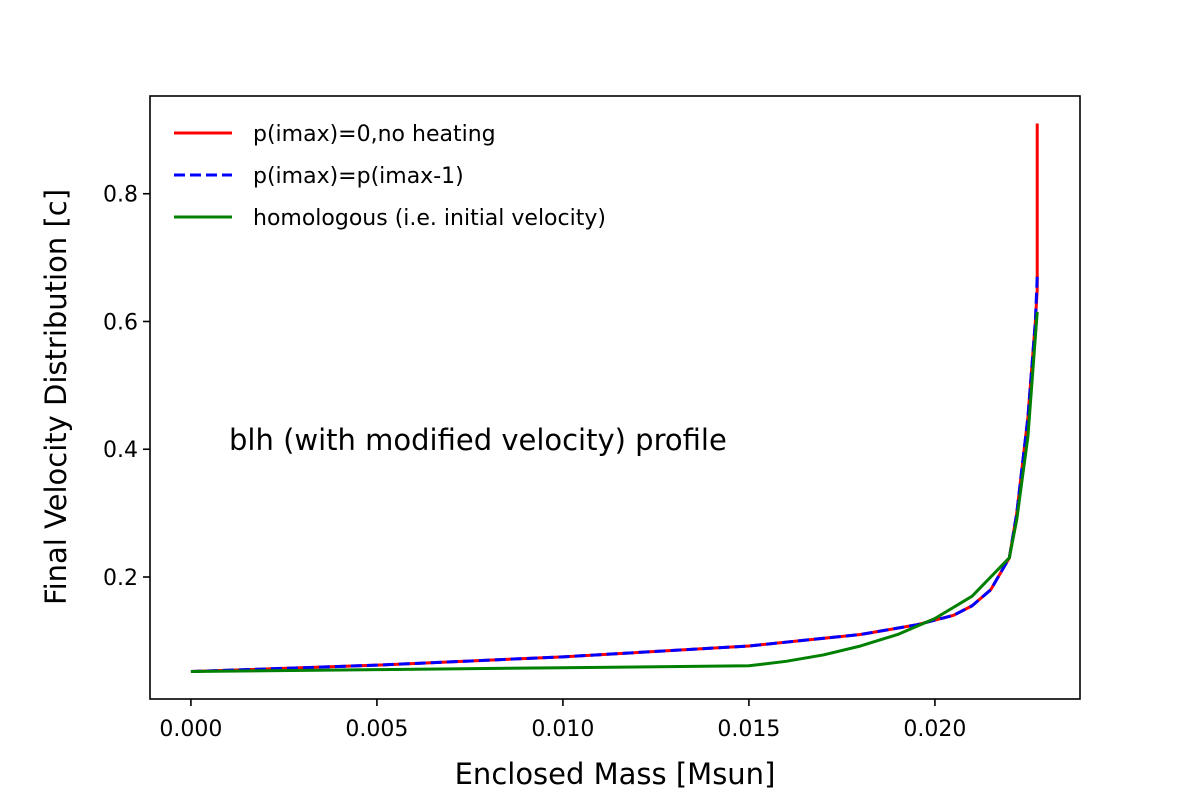 This screenshot has height=800, width=1200. I want to click on y-tick-label: 0.4, so click(120, 450).